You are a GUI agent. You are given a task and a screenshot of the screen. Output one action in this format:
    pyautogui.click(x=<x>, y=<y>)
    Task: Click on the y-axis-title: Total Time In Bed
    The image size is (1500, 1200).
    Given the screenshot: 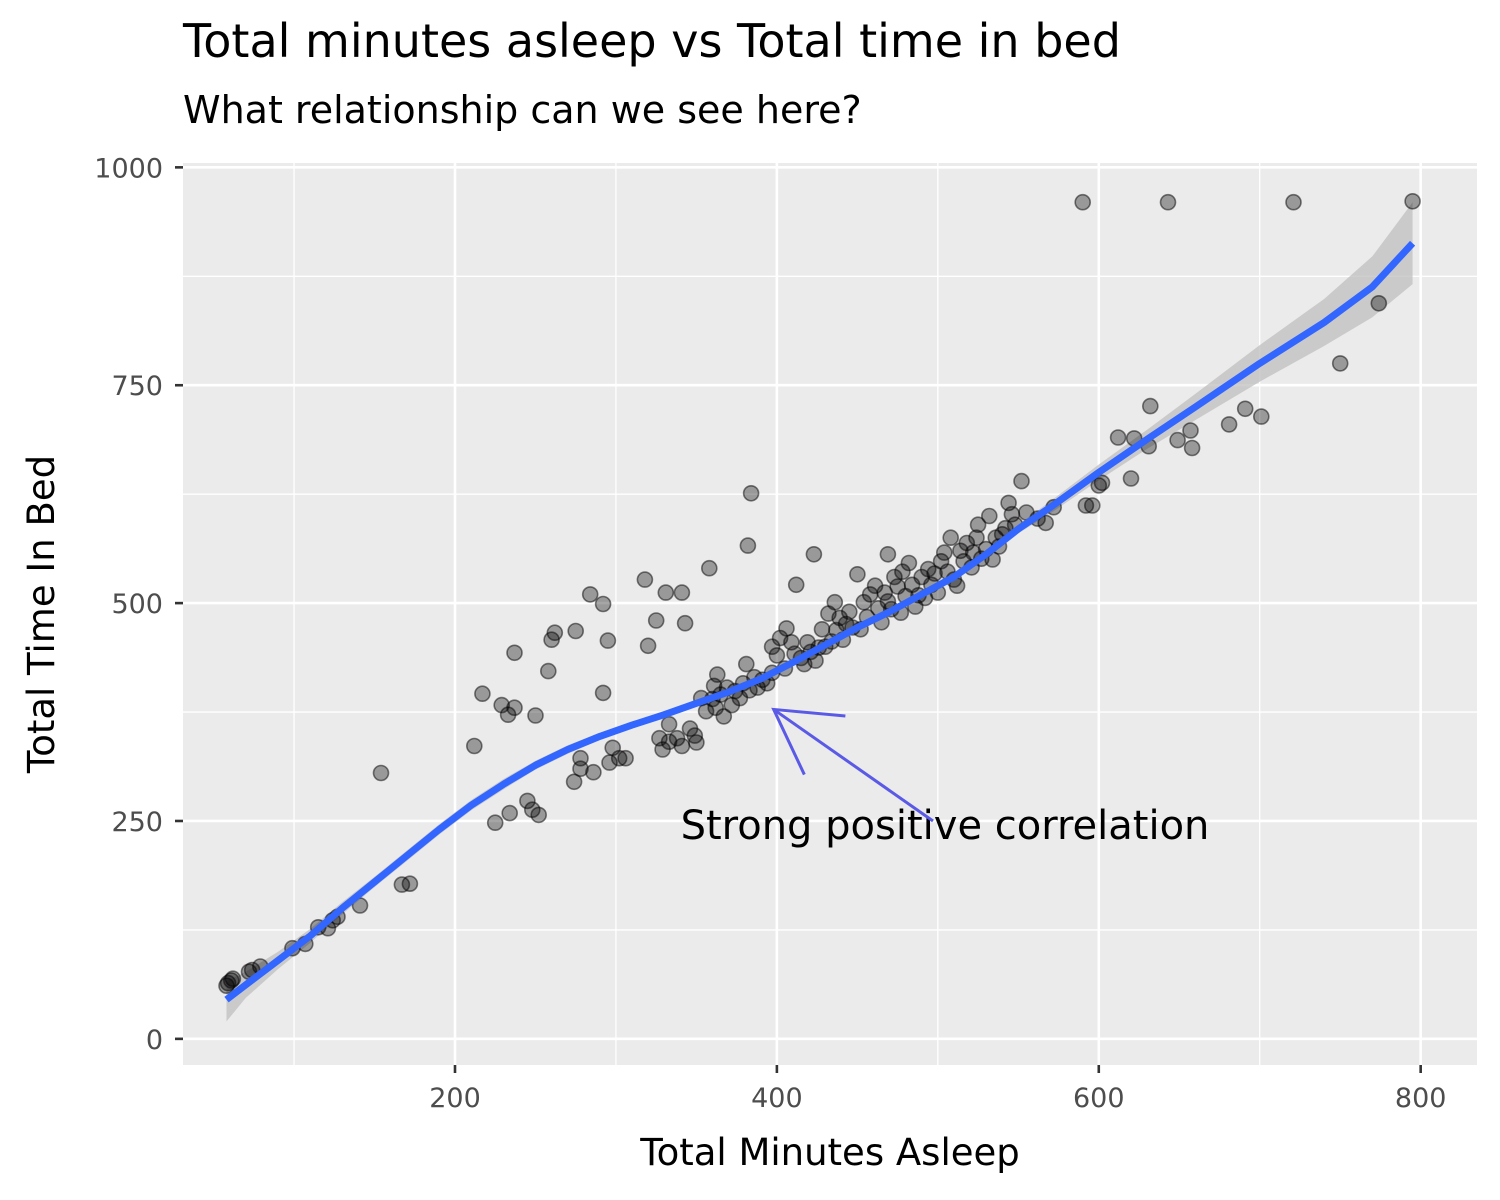 What is the action you would take?
    pyautogui.click(x=41, y=614)
    